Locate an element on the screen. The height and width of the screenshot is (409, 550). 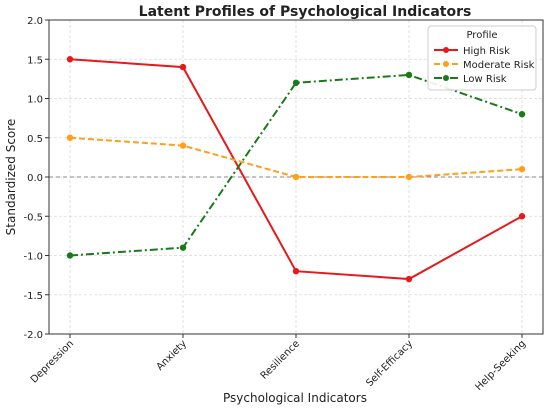
legend: Profile High Risk Moderate Risk Low Risk is located at coordinates (482, 58).